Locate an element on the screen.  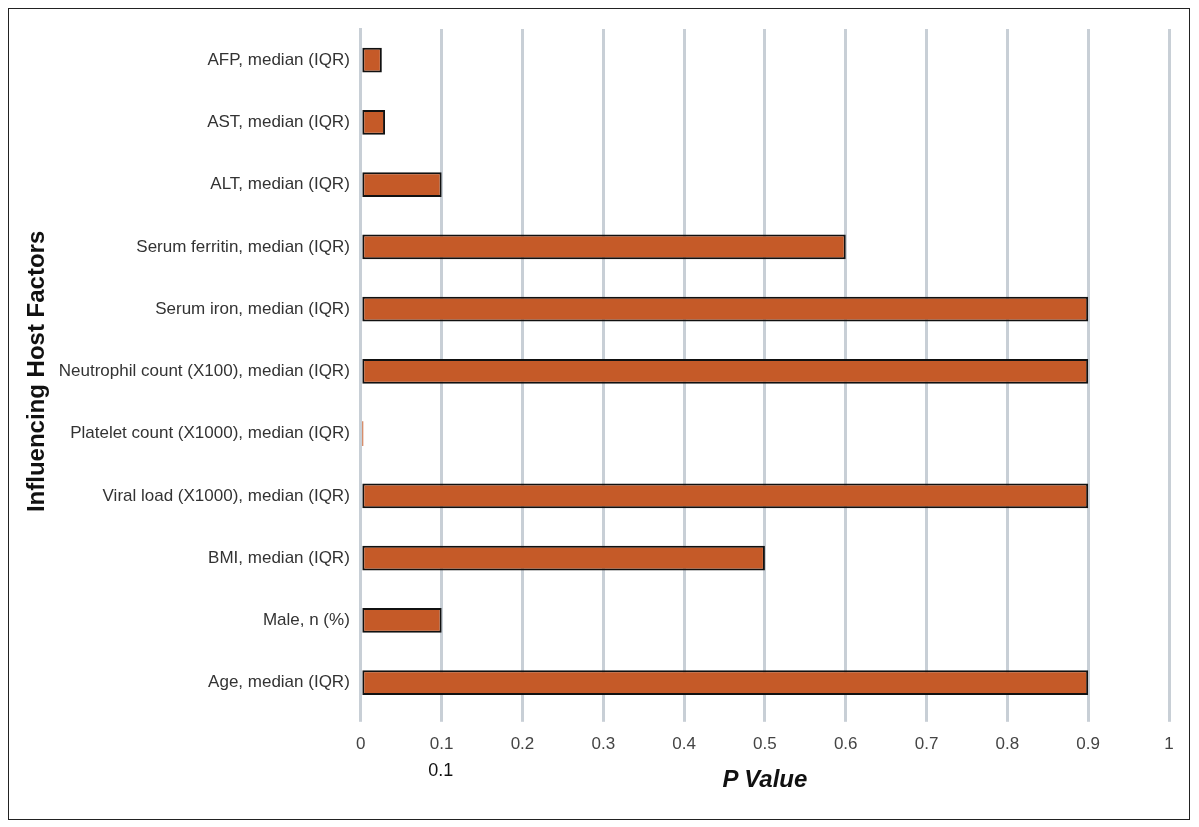
x-tick-label: 0.2 is located at coordinates (522, 743).